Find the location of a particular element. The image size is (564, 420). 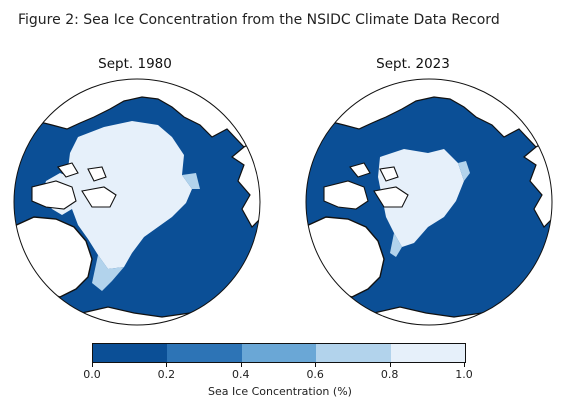

colorbar is located at coordinates (279, 355).